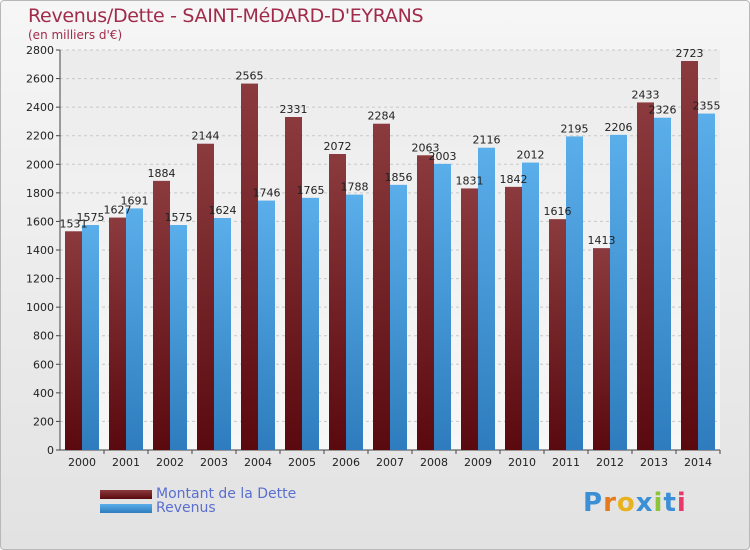 The width and height of the screenshot is (750, 550). What do you see at coordinates (566, 462) in the screenshot?
I see `x-tick-label: 2011` at bounding box center [566, 462].